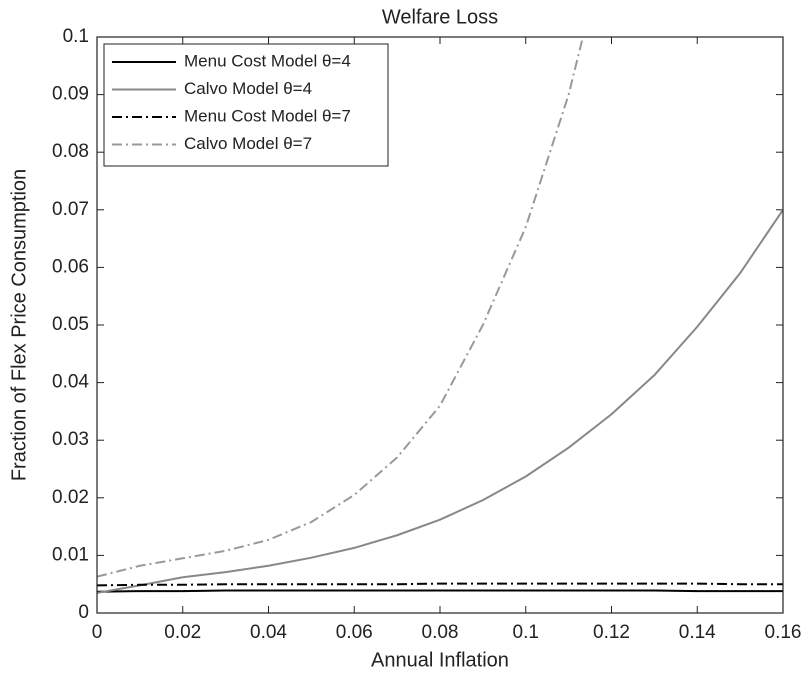  I want to click on legend-box, so click(246, 105).